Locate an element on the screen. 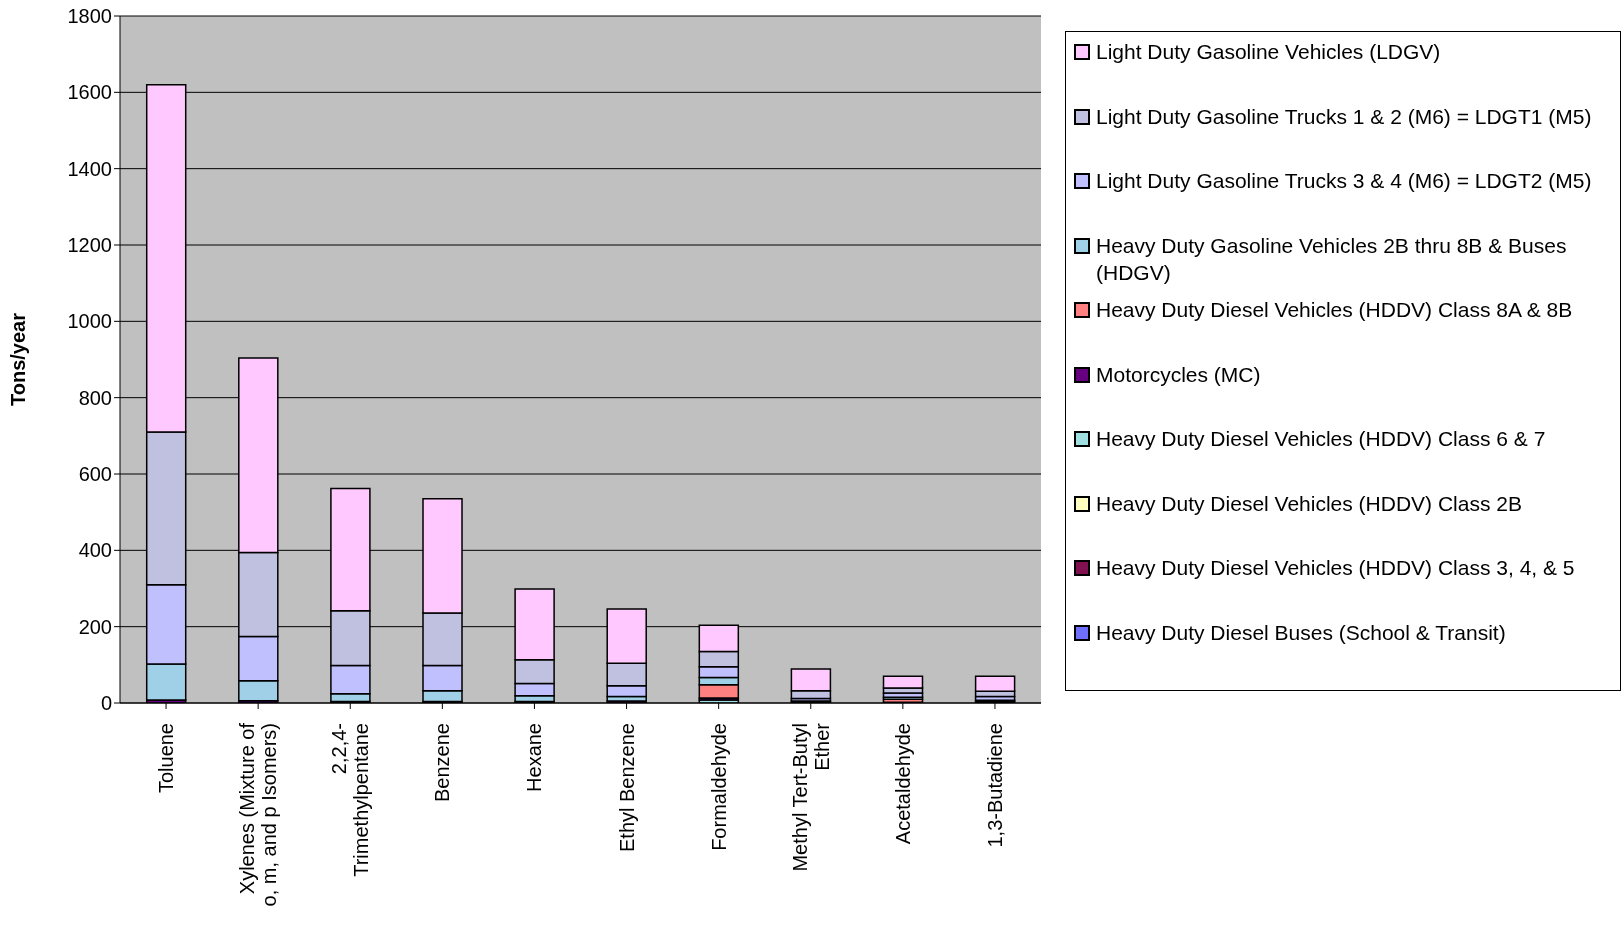 Image resolution: width=1621 pixels, height=951 pixels. x-tick-label: Acetaldehyde is located at coordinates (902, 784).